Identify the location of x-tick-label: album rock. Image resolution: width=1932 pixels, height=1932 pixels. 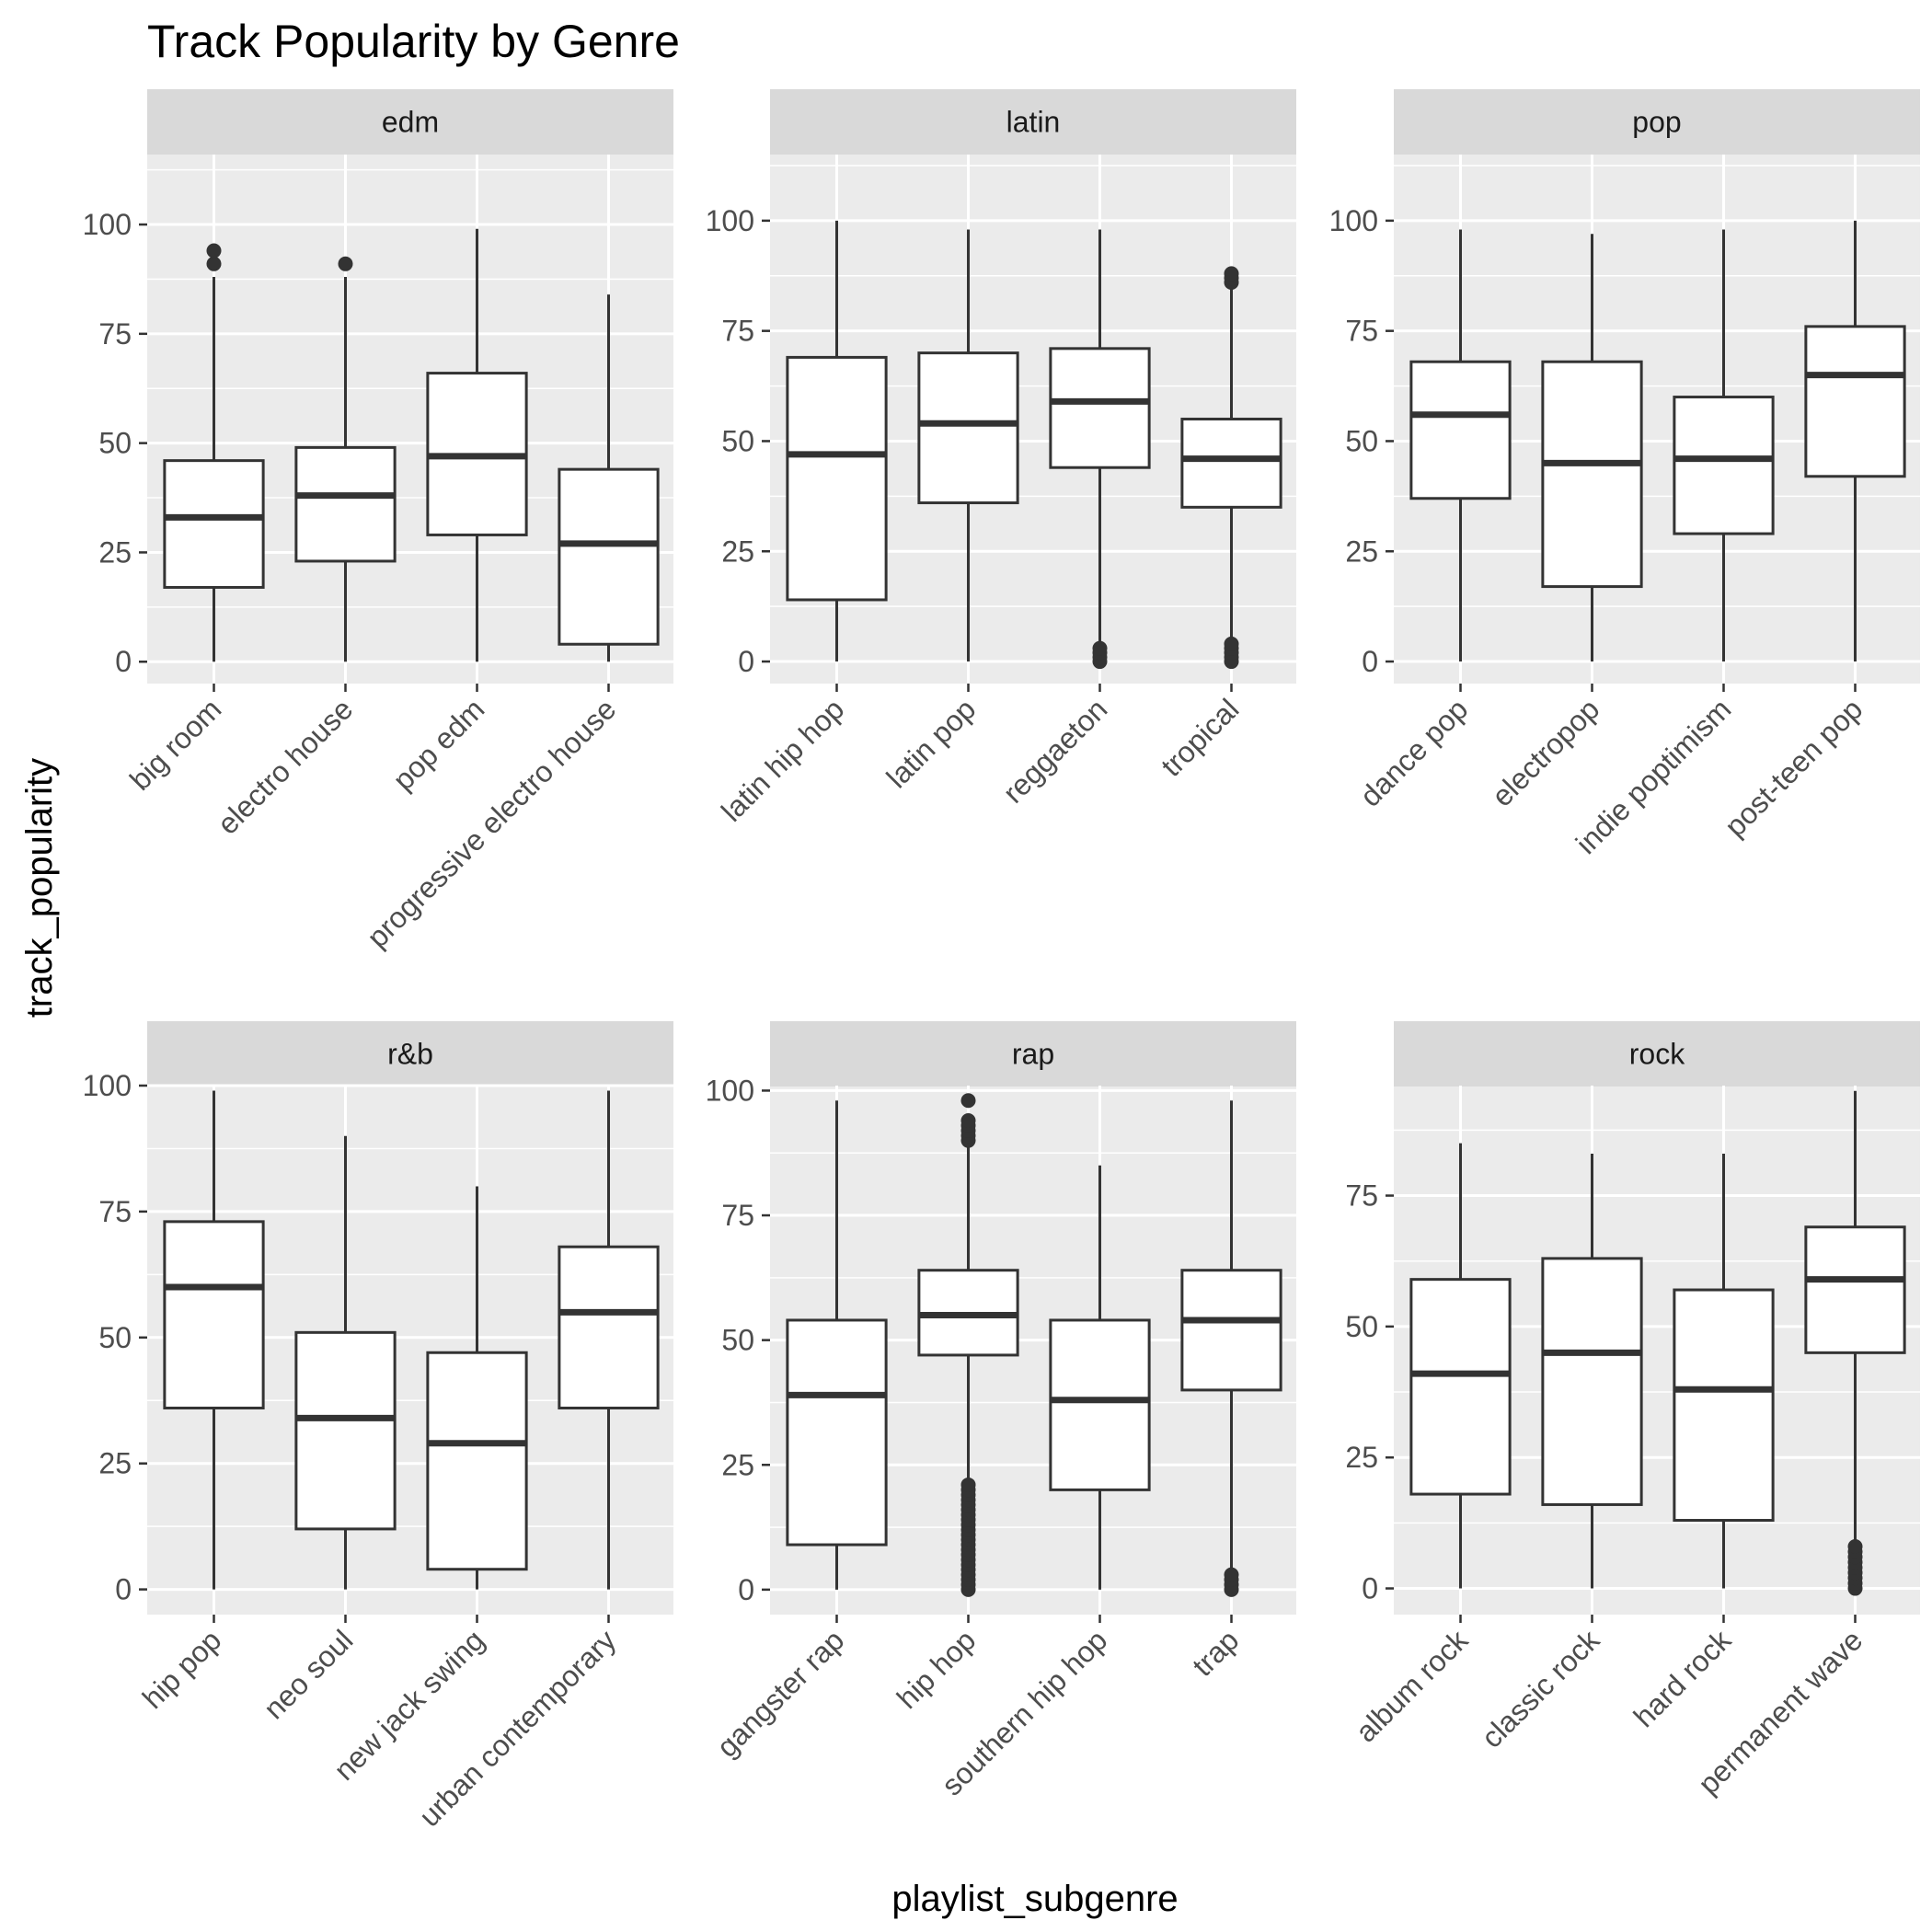
(1412, 1686).